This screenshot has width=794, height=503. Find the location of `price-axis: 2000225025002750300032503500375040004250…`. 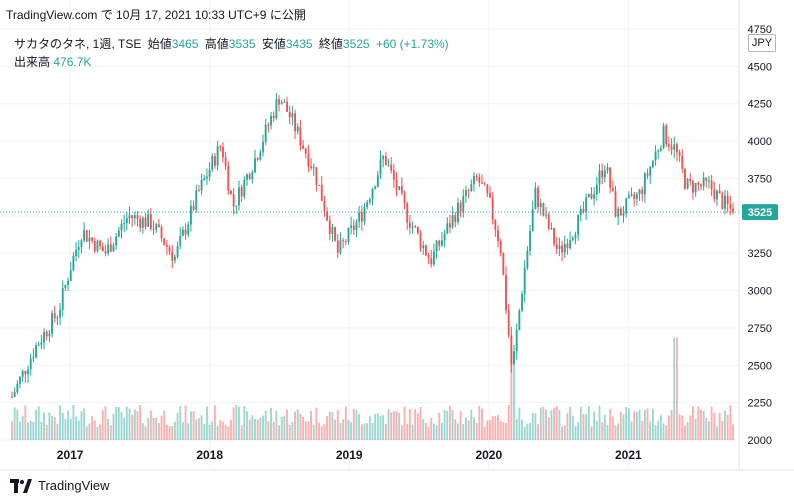

price-axis: 2000225025002750300032503500375040004250… is located at coordinates (760, 235).